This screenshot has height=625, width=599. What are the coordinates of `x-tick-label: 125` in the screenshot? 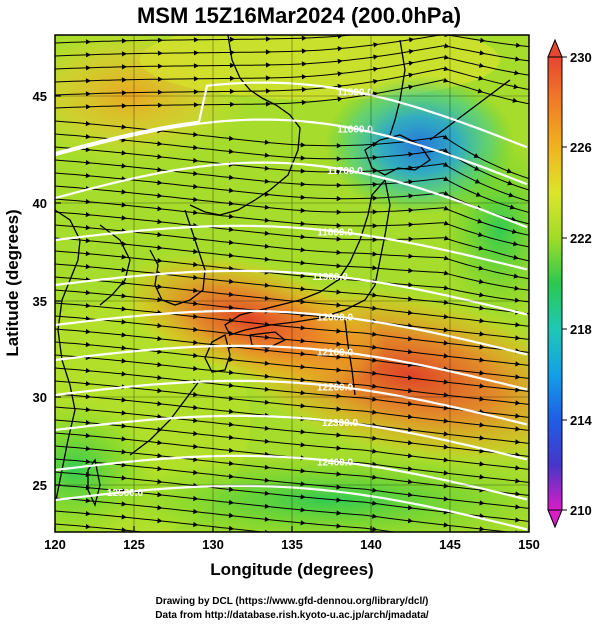 It's located at (134, 544).